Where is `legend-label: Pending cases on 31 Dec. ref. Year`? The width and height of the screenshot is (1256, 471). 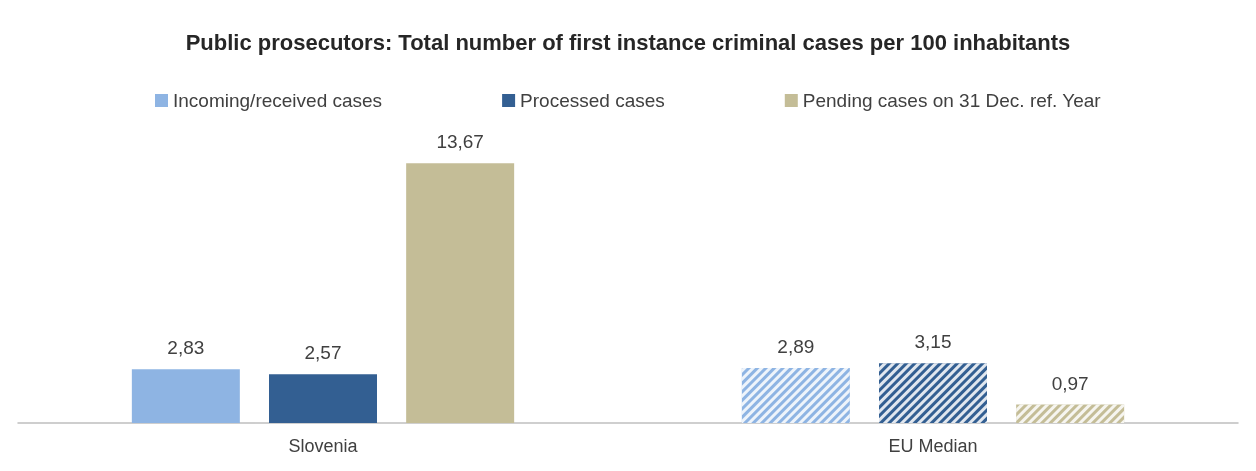 legend-label: Pending cases on 31 Dec. ref. Year is located at coordinates (952, 100).